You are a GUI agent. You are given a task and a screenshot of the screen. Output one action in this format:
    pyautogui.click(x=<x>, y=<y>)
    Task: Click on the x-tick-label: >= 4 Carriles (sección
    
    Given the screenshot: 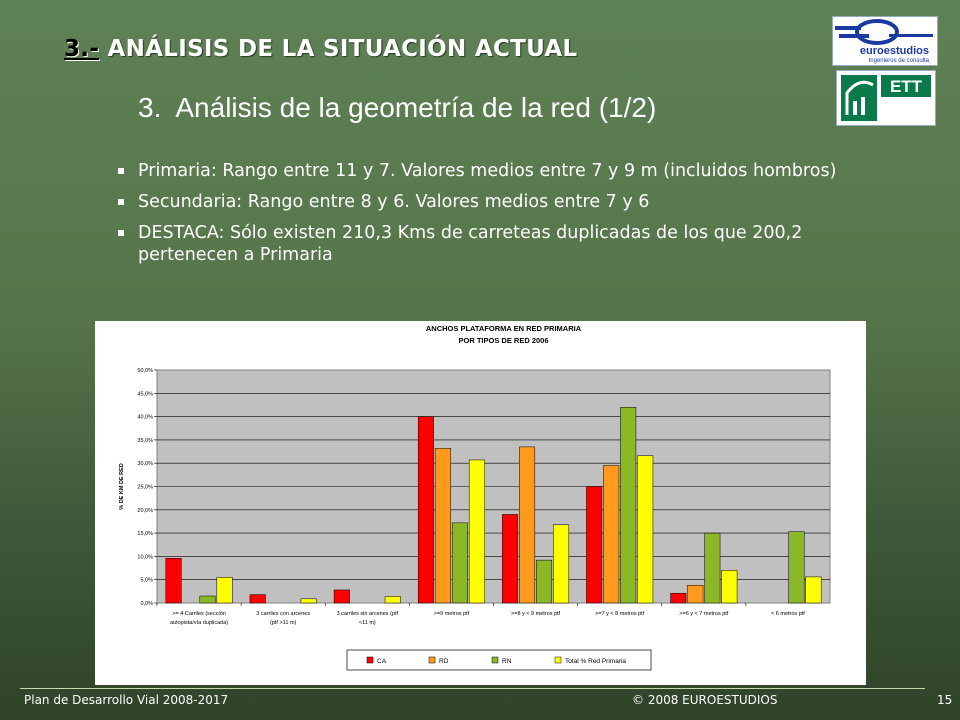 What is the action you would take?
    pyautogui.click(x=199, y=614)
    